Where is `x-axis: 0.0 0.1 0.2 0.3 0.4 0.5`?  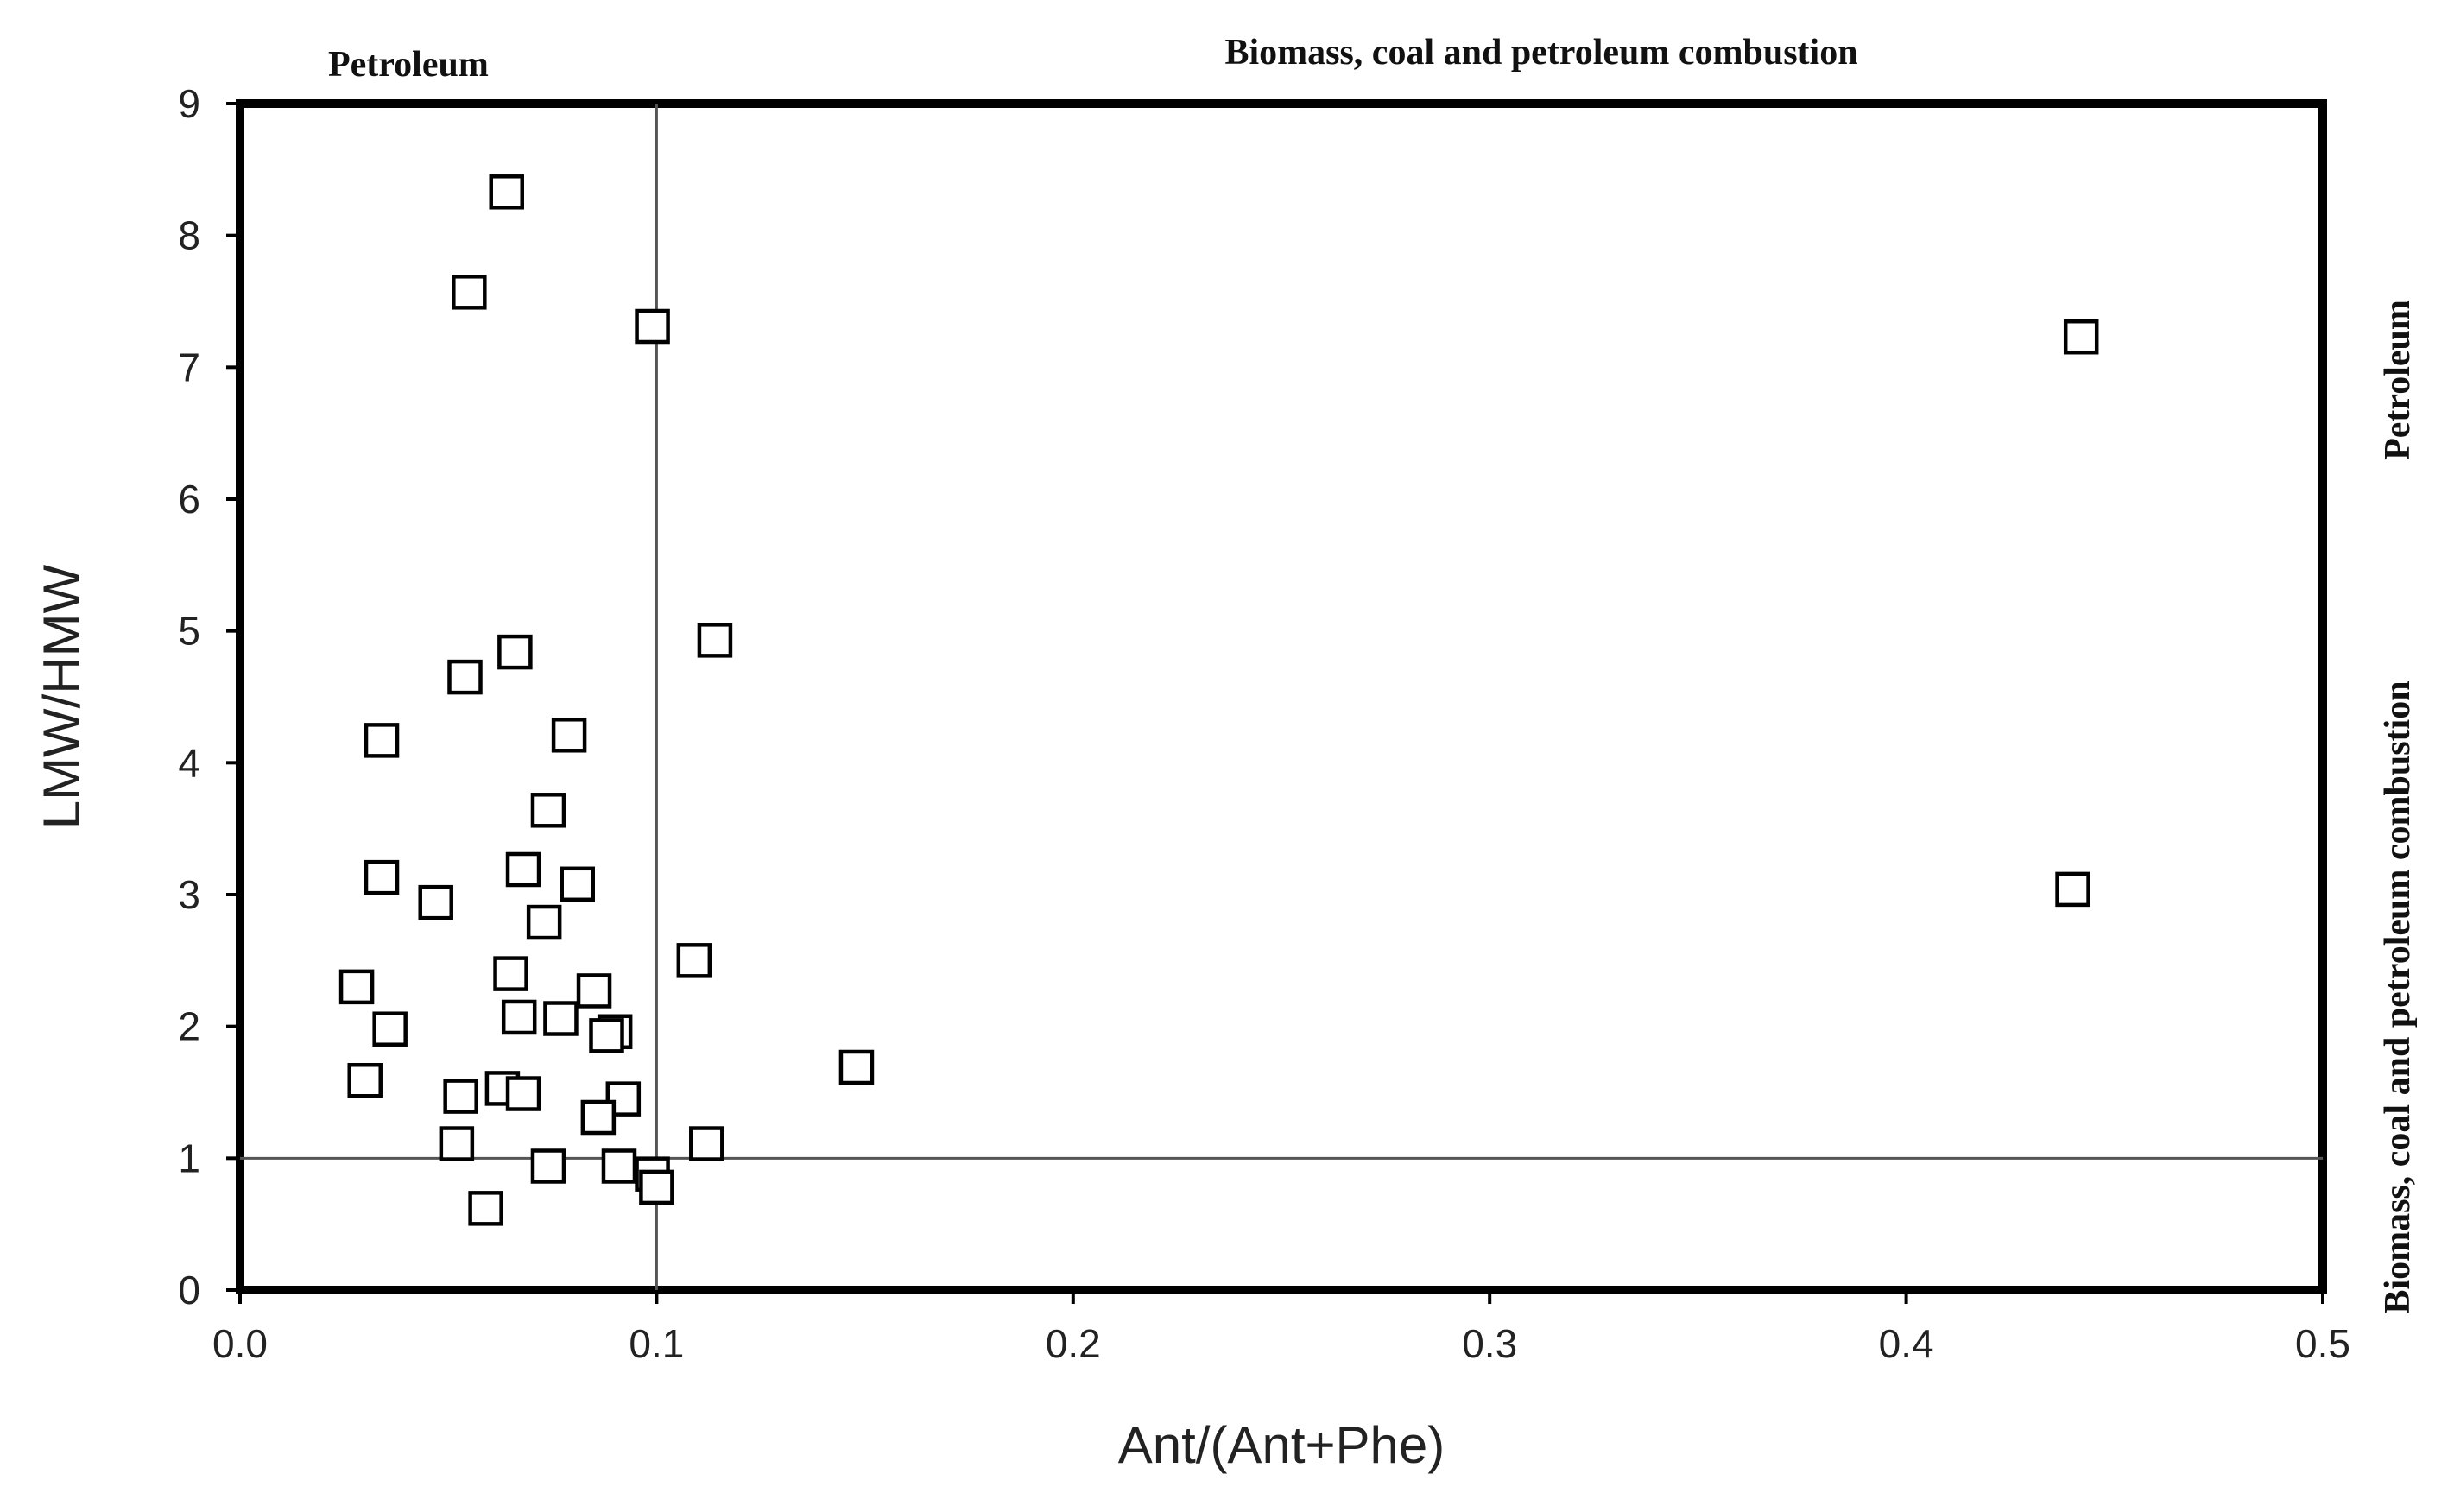 x-axis: 0.0 0.1 0.2 0.3 0.4 0.5 is located at coordinates (1281, 1328).